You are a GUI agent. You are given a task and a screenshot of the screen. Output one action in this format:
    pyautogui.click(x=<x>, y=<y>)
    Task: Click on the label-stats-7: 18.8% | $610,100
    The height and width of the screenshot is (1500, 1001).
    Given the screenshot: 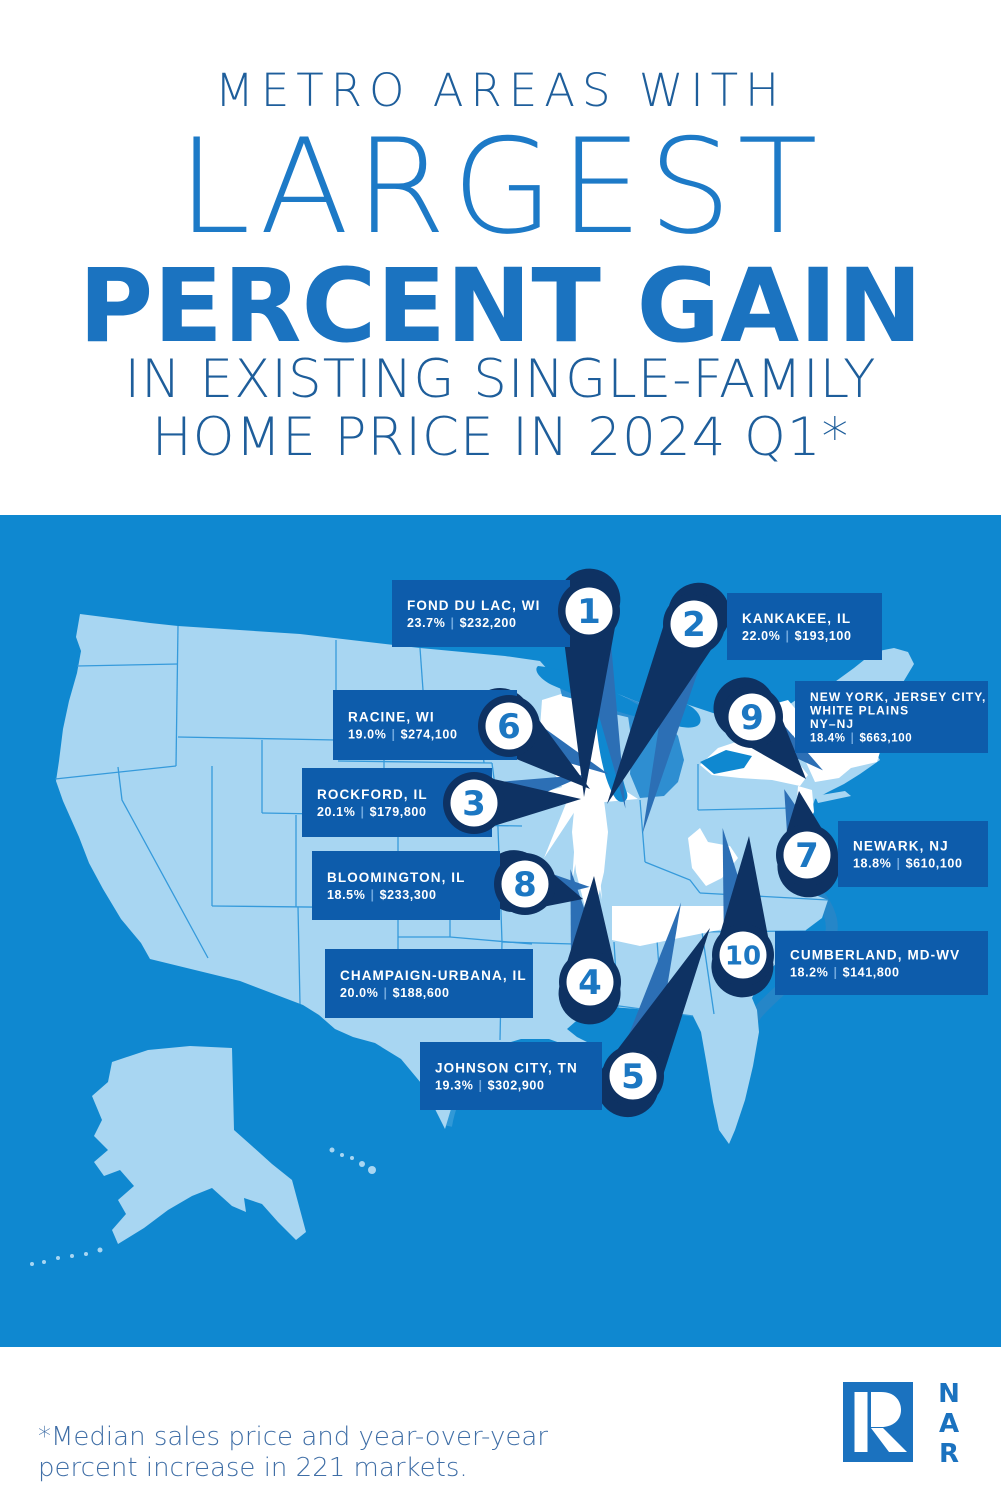 What is the action you would take?
    pyautogui.click(x=908, y=864)
    